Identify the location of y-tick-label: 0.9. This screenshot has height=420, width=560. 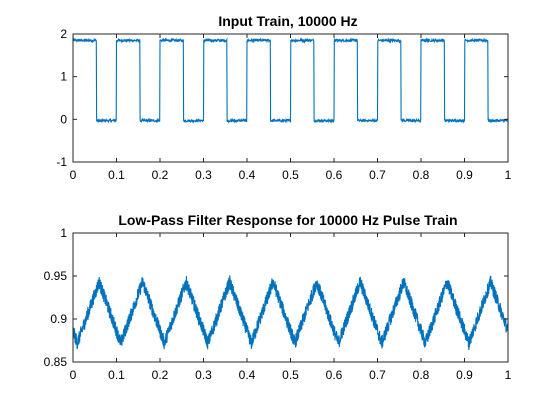
(58, 319).